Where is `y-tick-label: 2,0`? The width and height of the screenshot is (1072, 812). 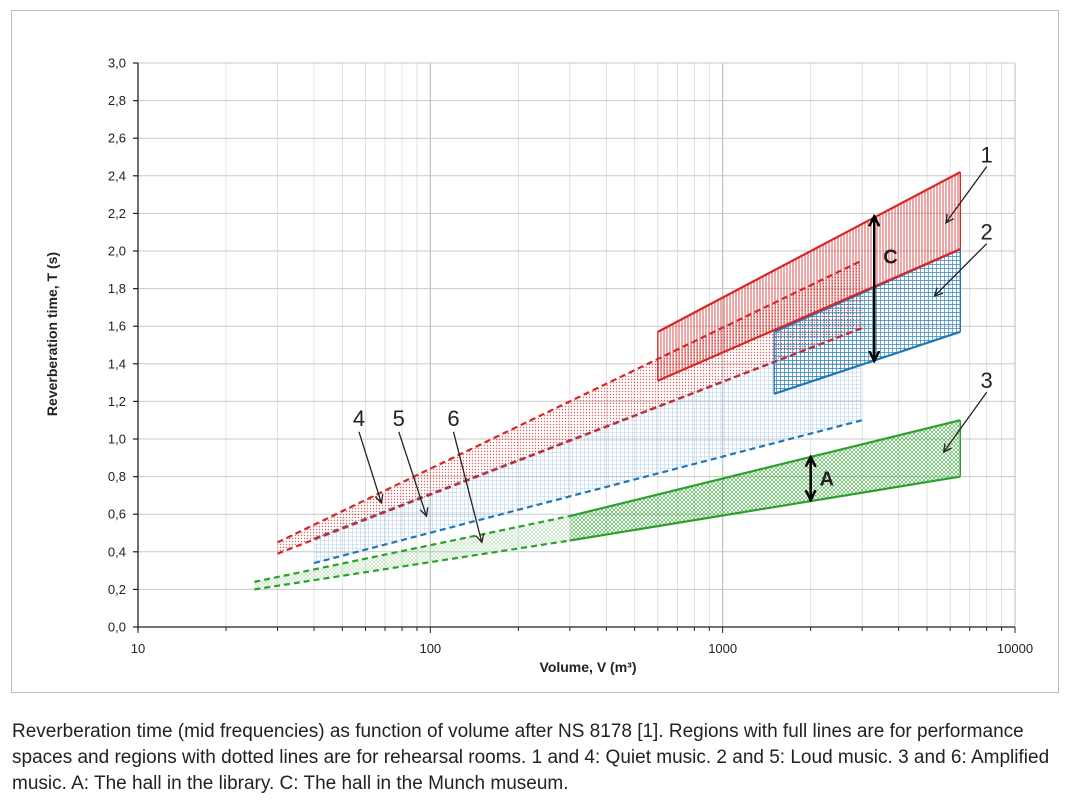
y-tick-label: 2,0 is located at coordinates (117, 251).